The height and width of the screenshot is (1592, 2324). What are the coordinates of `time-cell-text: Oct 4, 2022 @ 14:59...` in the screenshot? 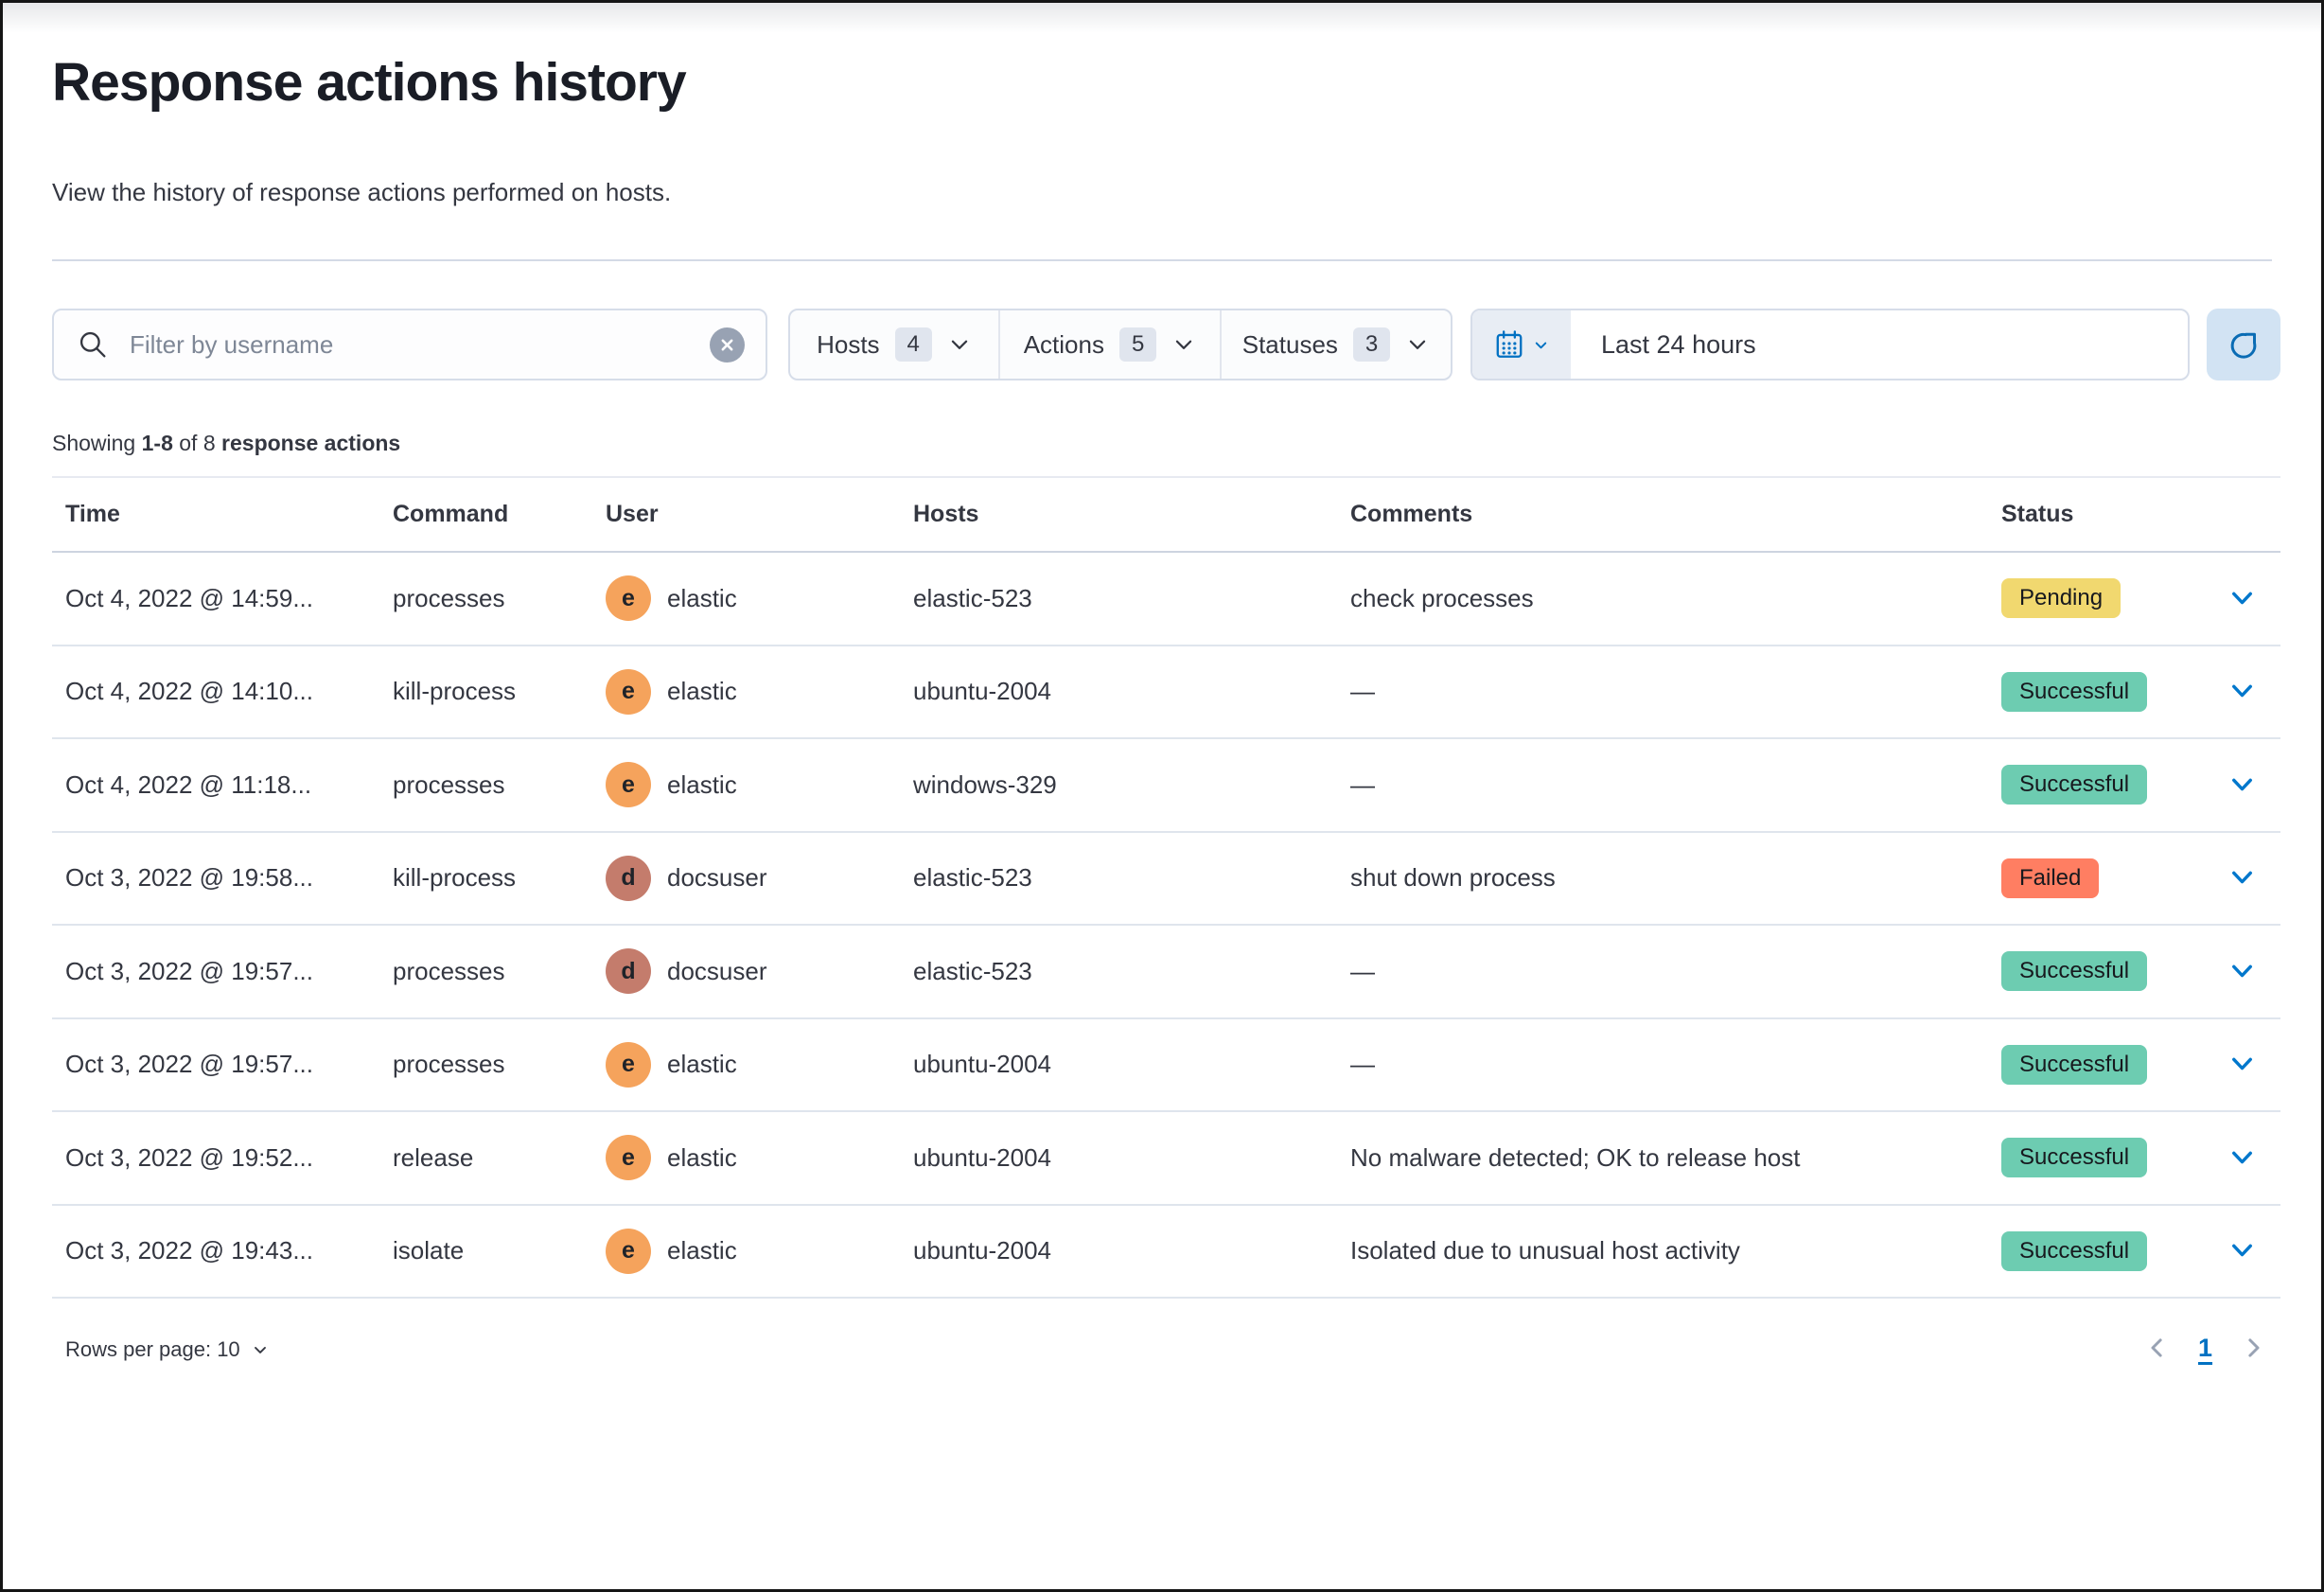 It's located at (189, 597).